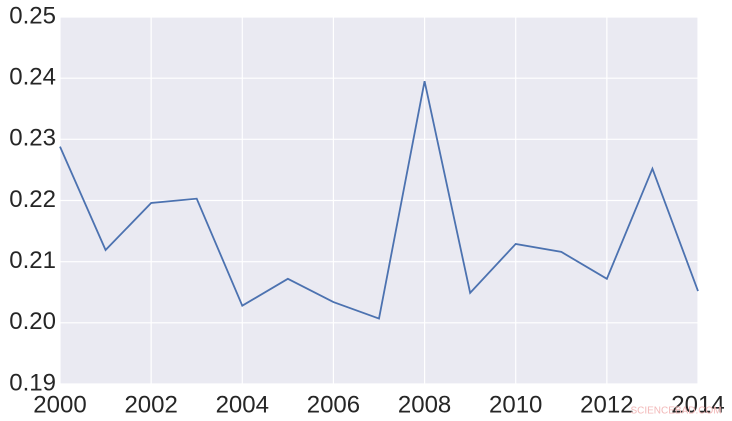  I want to click on y-tick-label: 0.23, so click(32, 138).